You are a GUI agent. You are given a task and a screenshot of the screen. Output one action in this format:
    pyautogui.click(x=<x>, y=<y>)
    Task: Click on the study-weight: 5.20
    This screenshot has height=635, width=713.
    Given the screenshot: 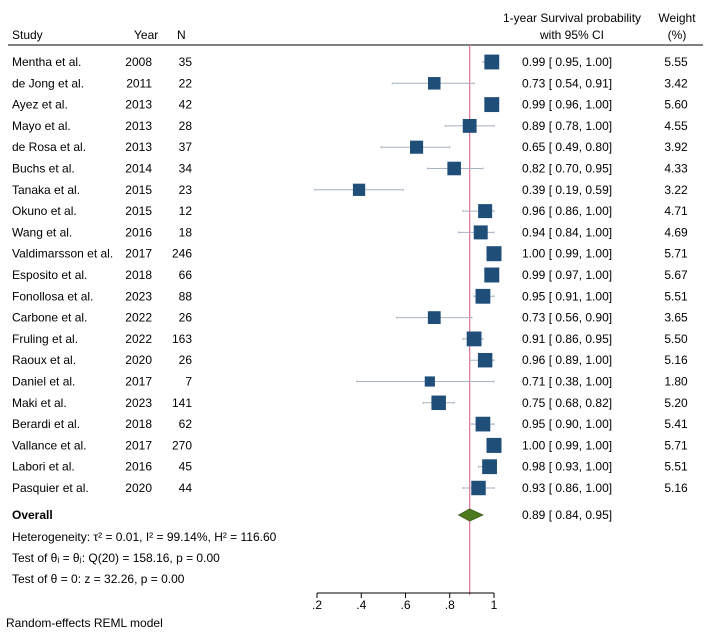 What is the action you would take?
    pyautogui.click(x=676, y=403)
    